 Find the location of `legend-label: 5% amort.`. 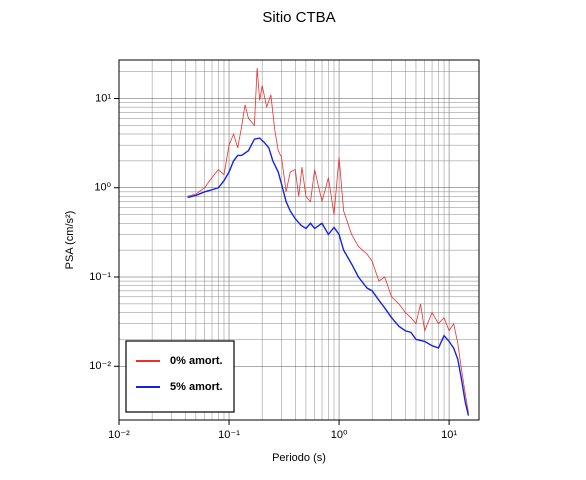

legend-label: 5% amort. is located at coordinates (196, 387).